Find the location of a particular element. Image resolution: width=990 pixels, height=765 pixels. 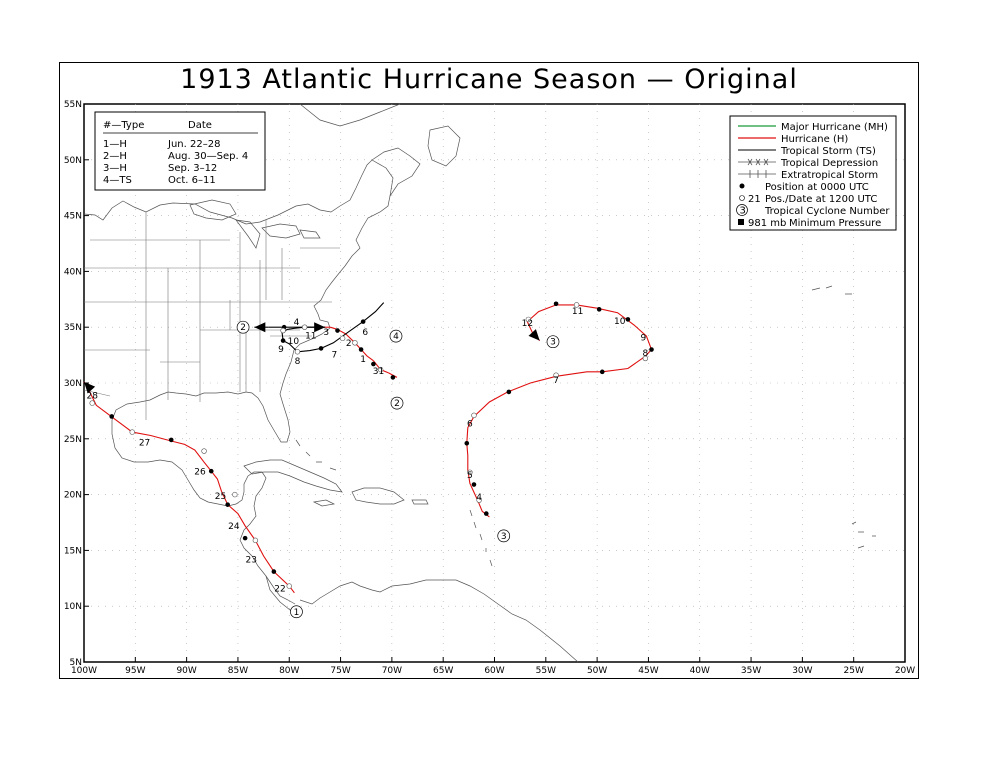

track-date-label: 11 is located at coordinates (577, 312).